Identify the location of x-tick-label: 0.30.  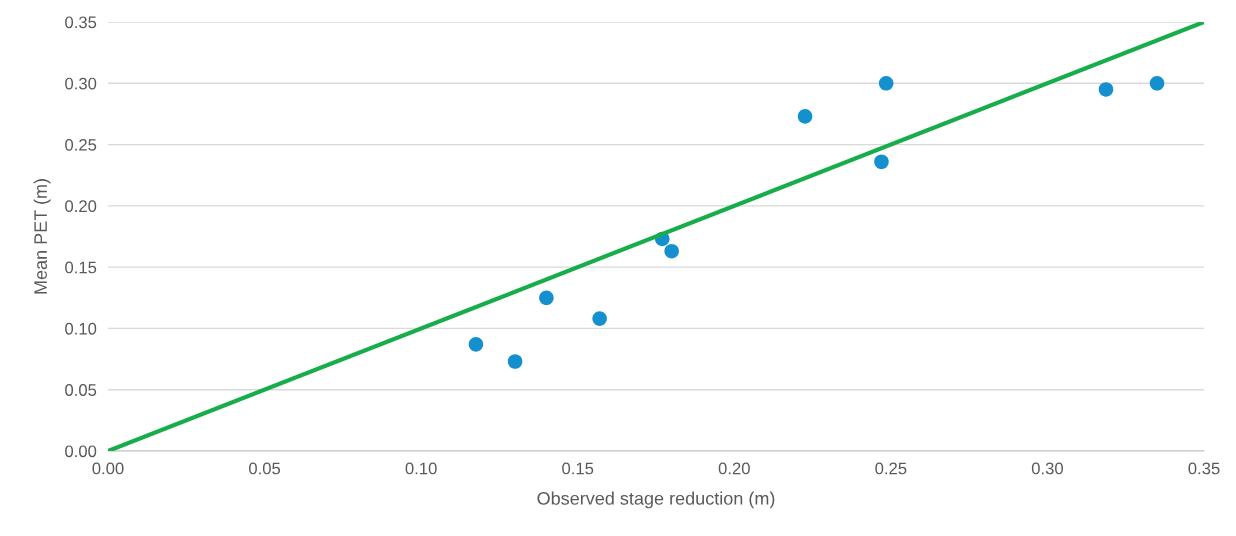
(1047, 468).